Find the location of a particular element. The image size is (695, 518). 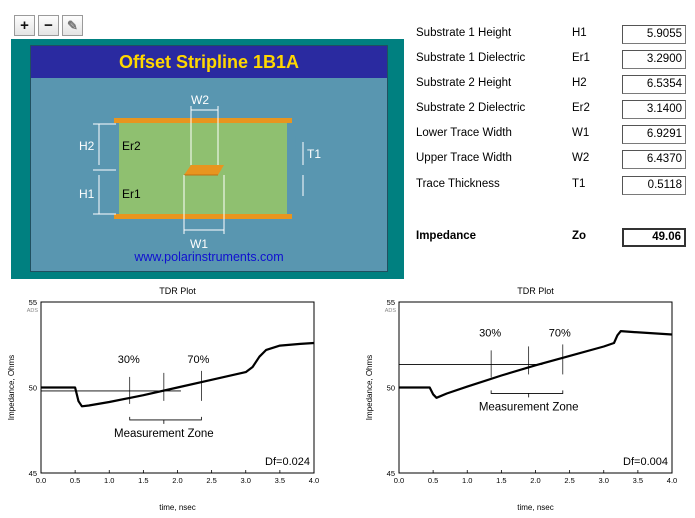

param-value-input: 3.2900 is located at coordinates (654, 59).